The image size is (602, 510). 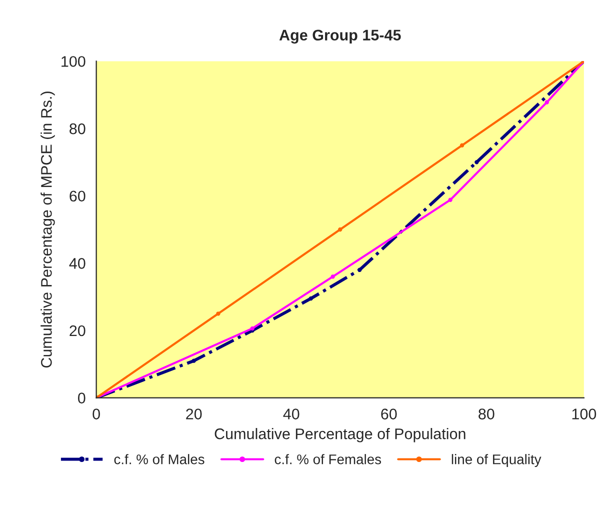 I want to click on x-tick-label: 60, so click(x=389, y=414).